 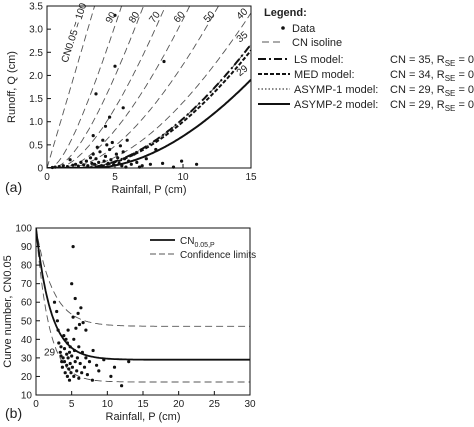 I want to click on y-tick-label: 70, so click(x=27, y=284).